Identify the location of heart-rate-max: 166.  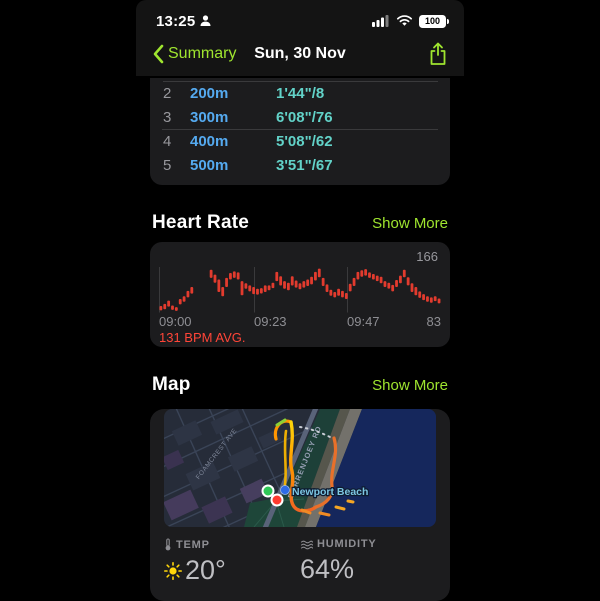
(427, 256).